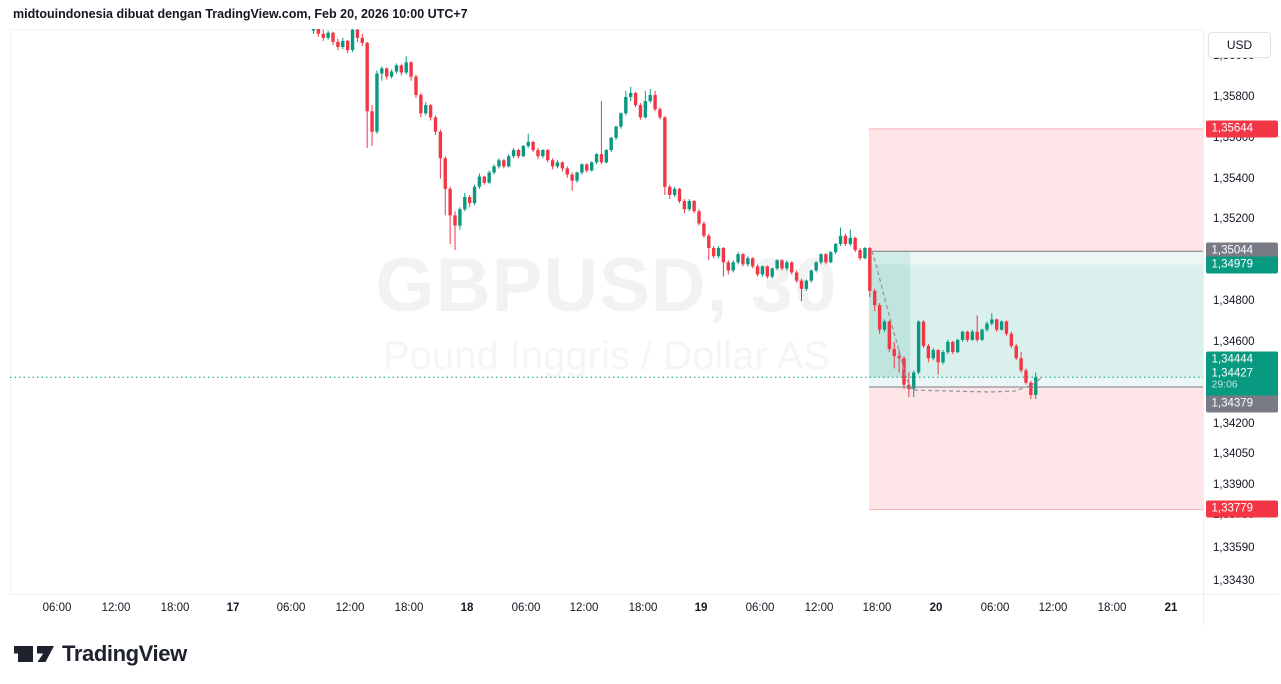  What do you see at coordinates (1234, 454) in the screenshot?
I see `price-axis-label: 1,34050` at bounding box center [1234, 454].